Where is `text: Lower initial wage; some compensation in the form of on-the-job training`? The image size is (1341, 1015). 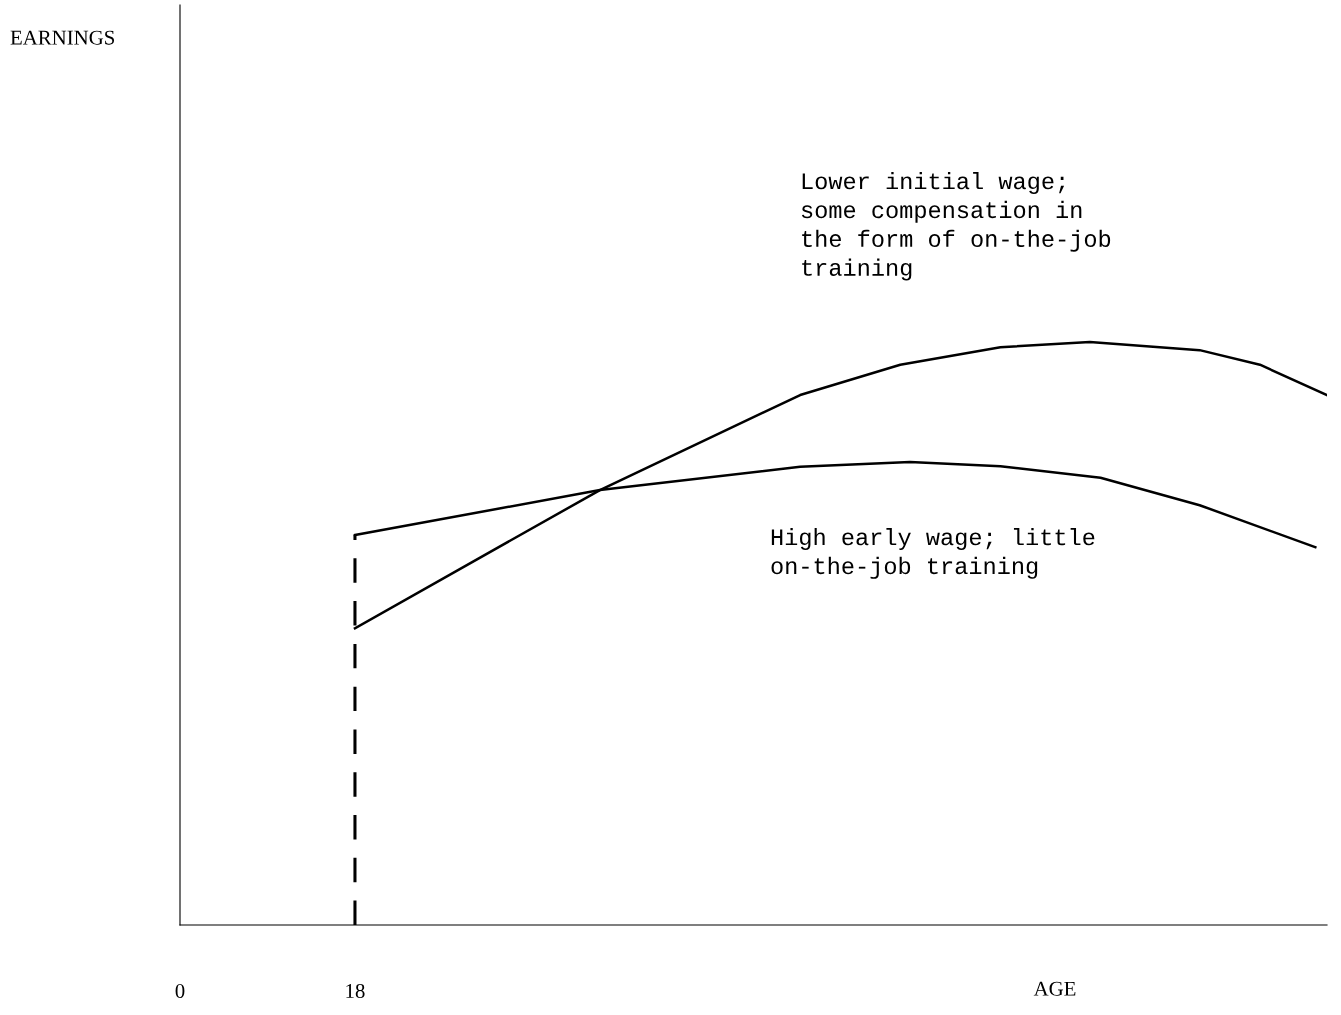
text: Lower initial wage; some compensation in the form of on-the-job training is located at coordinates (956, 226).